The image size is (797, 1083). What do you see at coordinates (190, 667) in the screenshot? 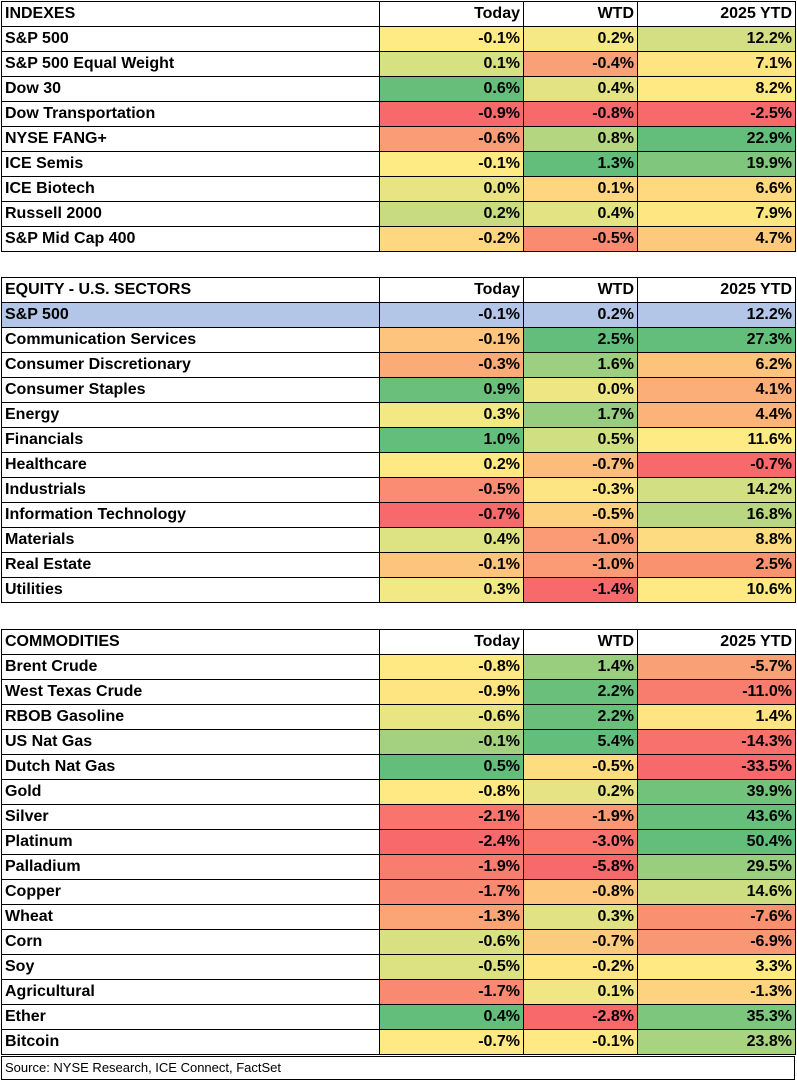
I see `row-label: Brent Crude` at bounding box center [190, 667].